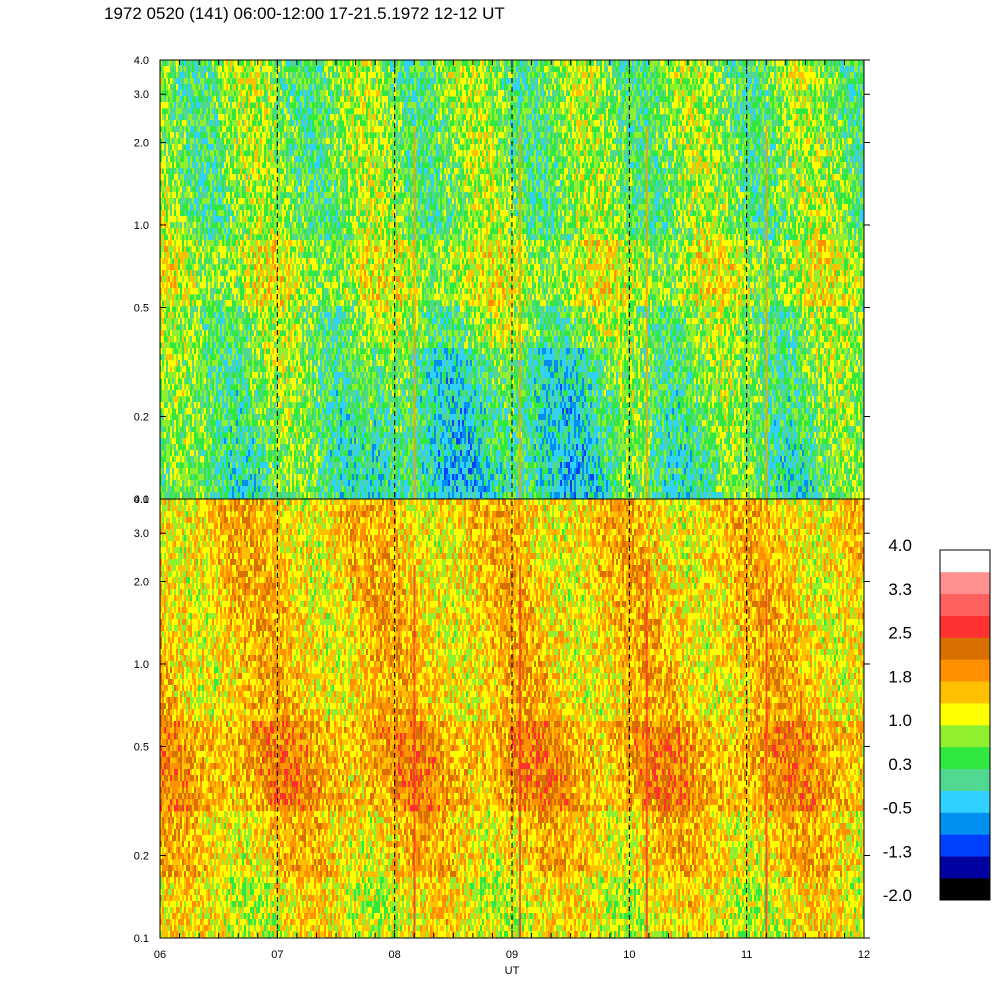  I want to click on x-tick-label: 06, so click(160, 955).